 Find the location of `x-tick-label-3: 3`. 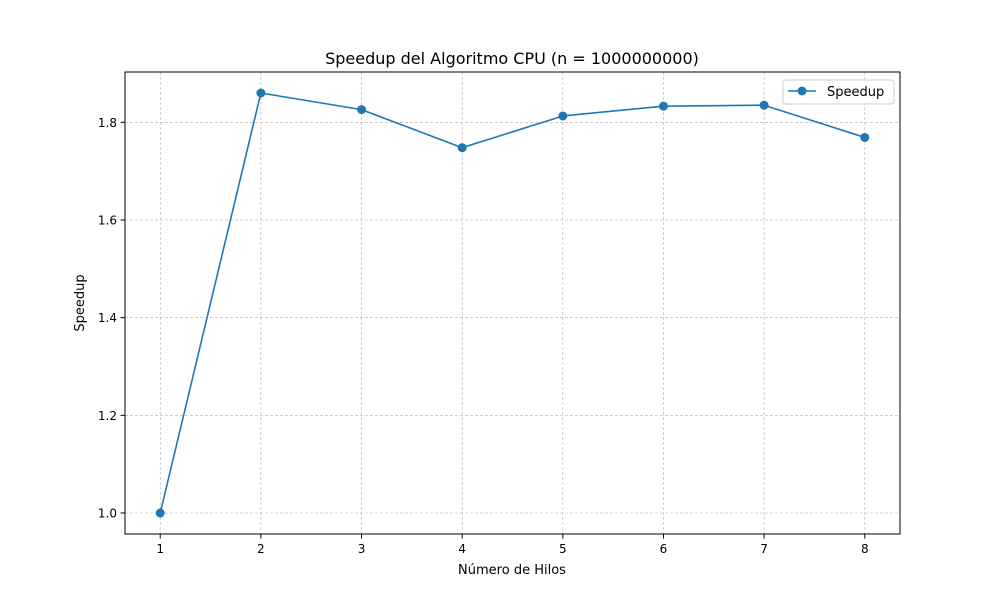

x-tick-label-3: 3 is located at coordinates (362, 549).